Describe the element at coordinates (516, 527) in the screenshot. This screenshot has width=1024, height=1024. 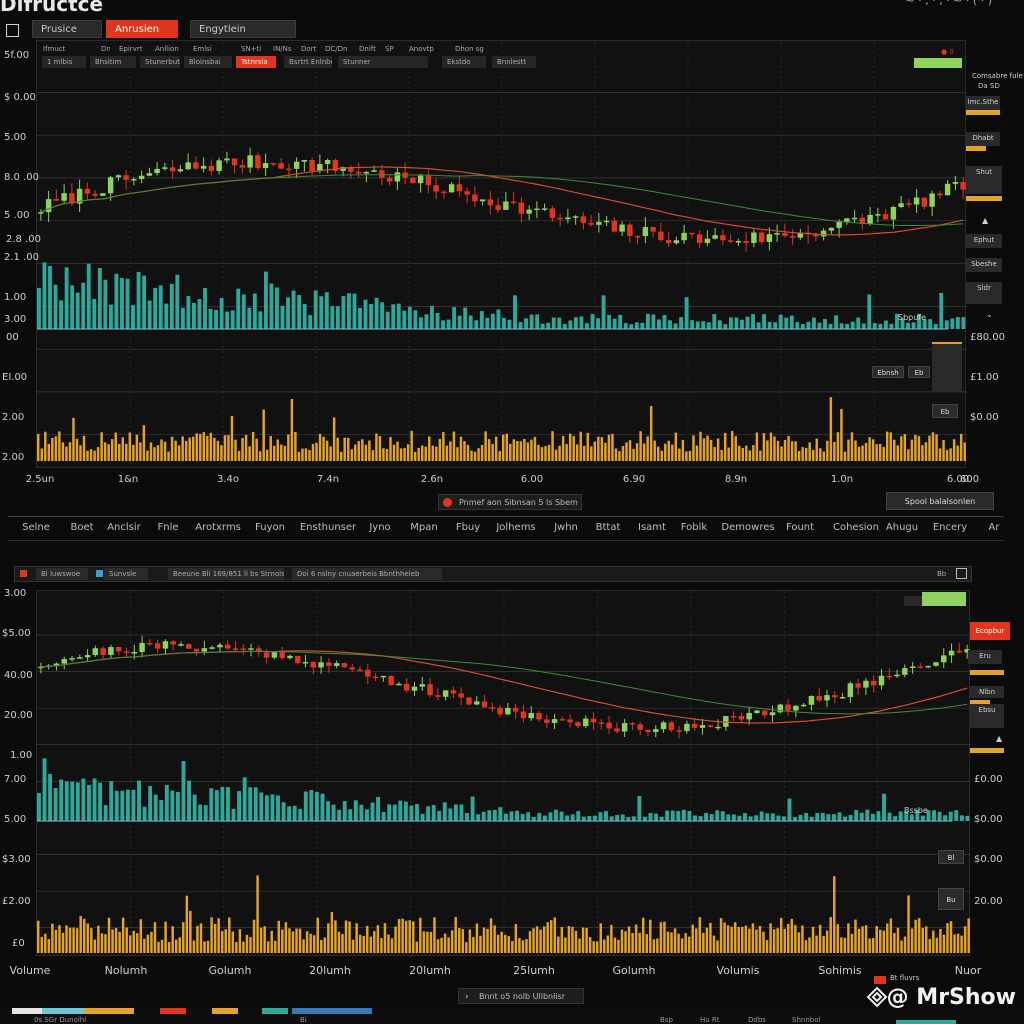
I see `nav-item-10: Jolhems` at that location.